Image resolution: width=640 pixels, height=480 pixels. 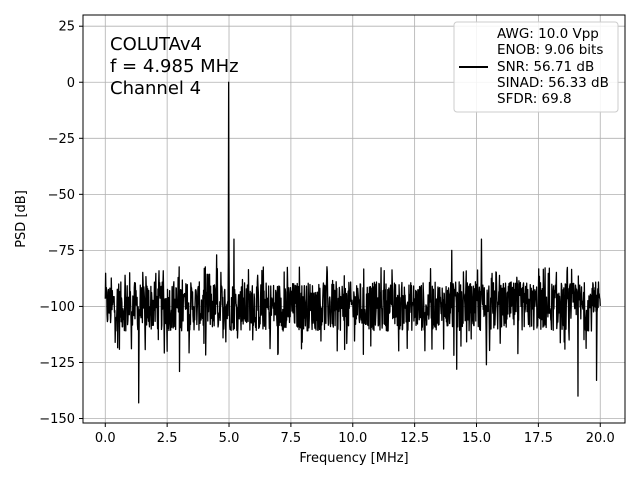 What do you see at coordinates (167, 438) in the screenshot?
I see `x-tick-label: 2.5` at bounding box center [167, 438].